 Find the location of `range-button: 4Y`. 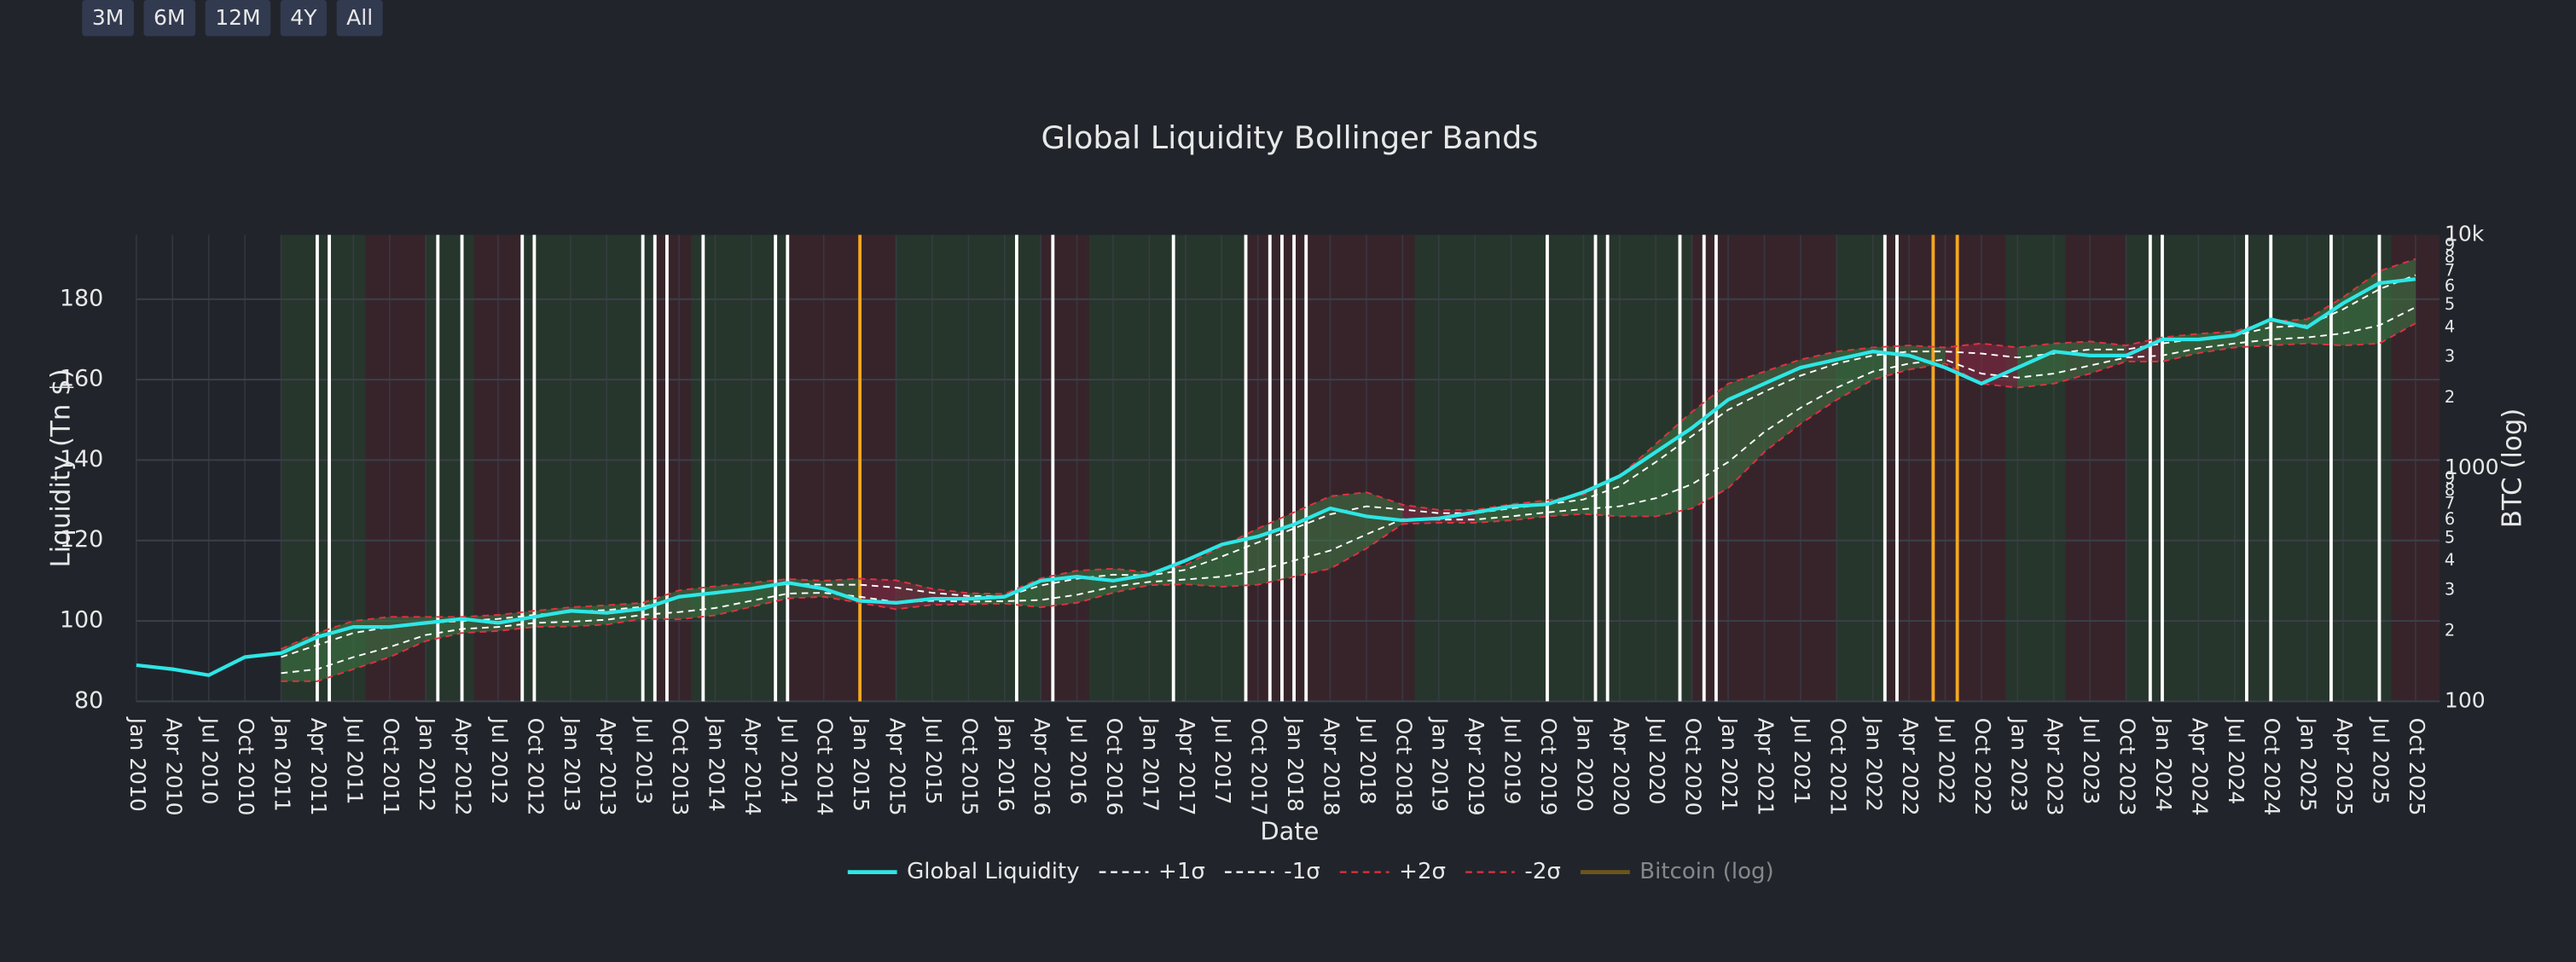

range-button: 4Y is located at coordinates (304, 18).